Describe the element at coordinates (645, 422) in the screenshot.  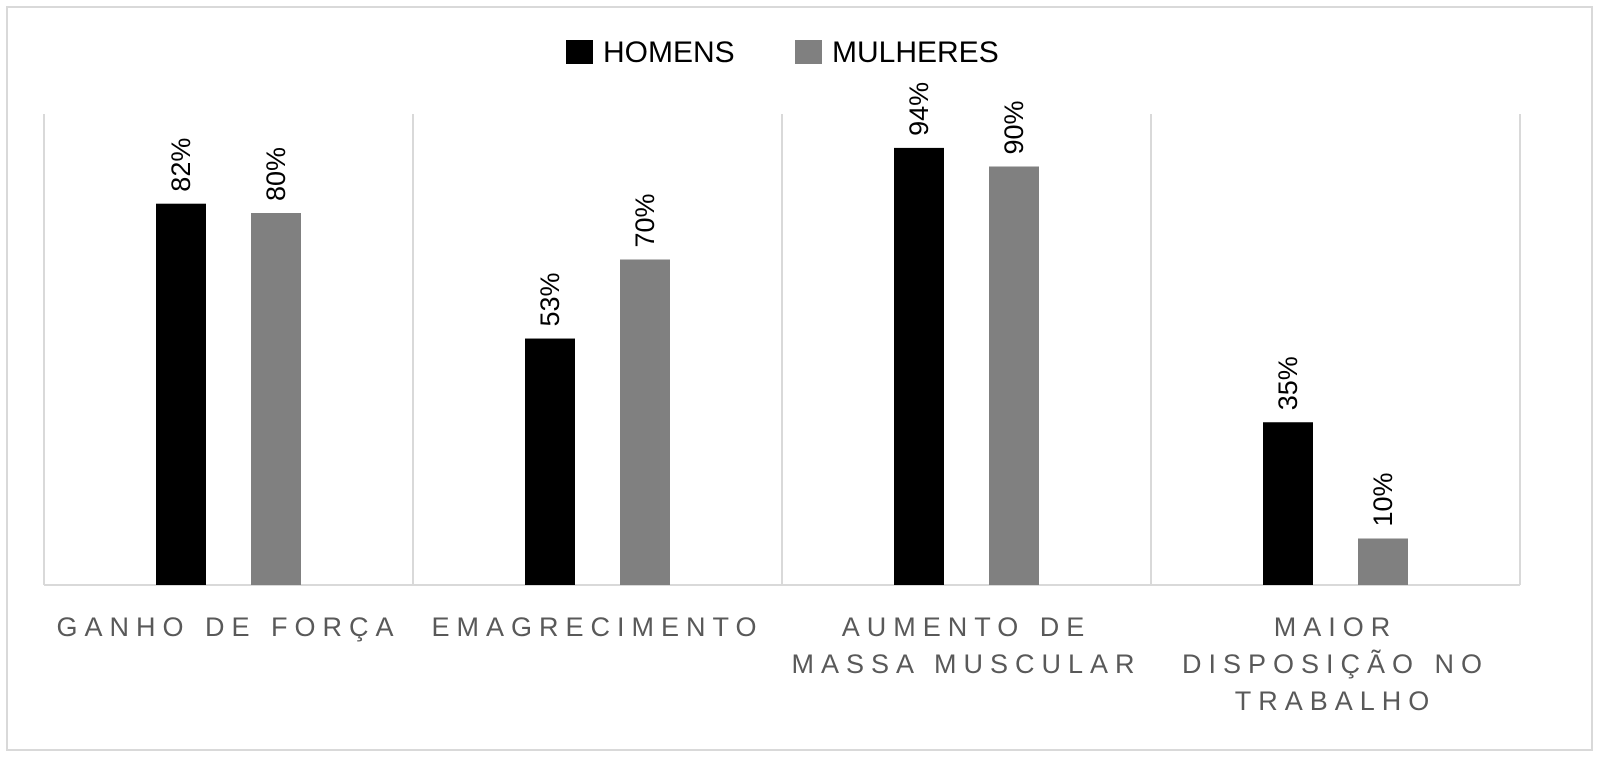
I see `bar-mulheres-emagrecimento` at that location.